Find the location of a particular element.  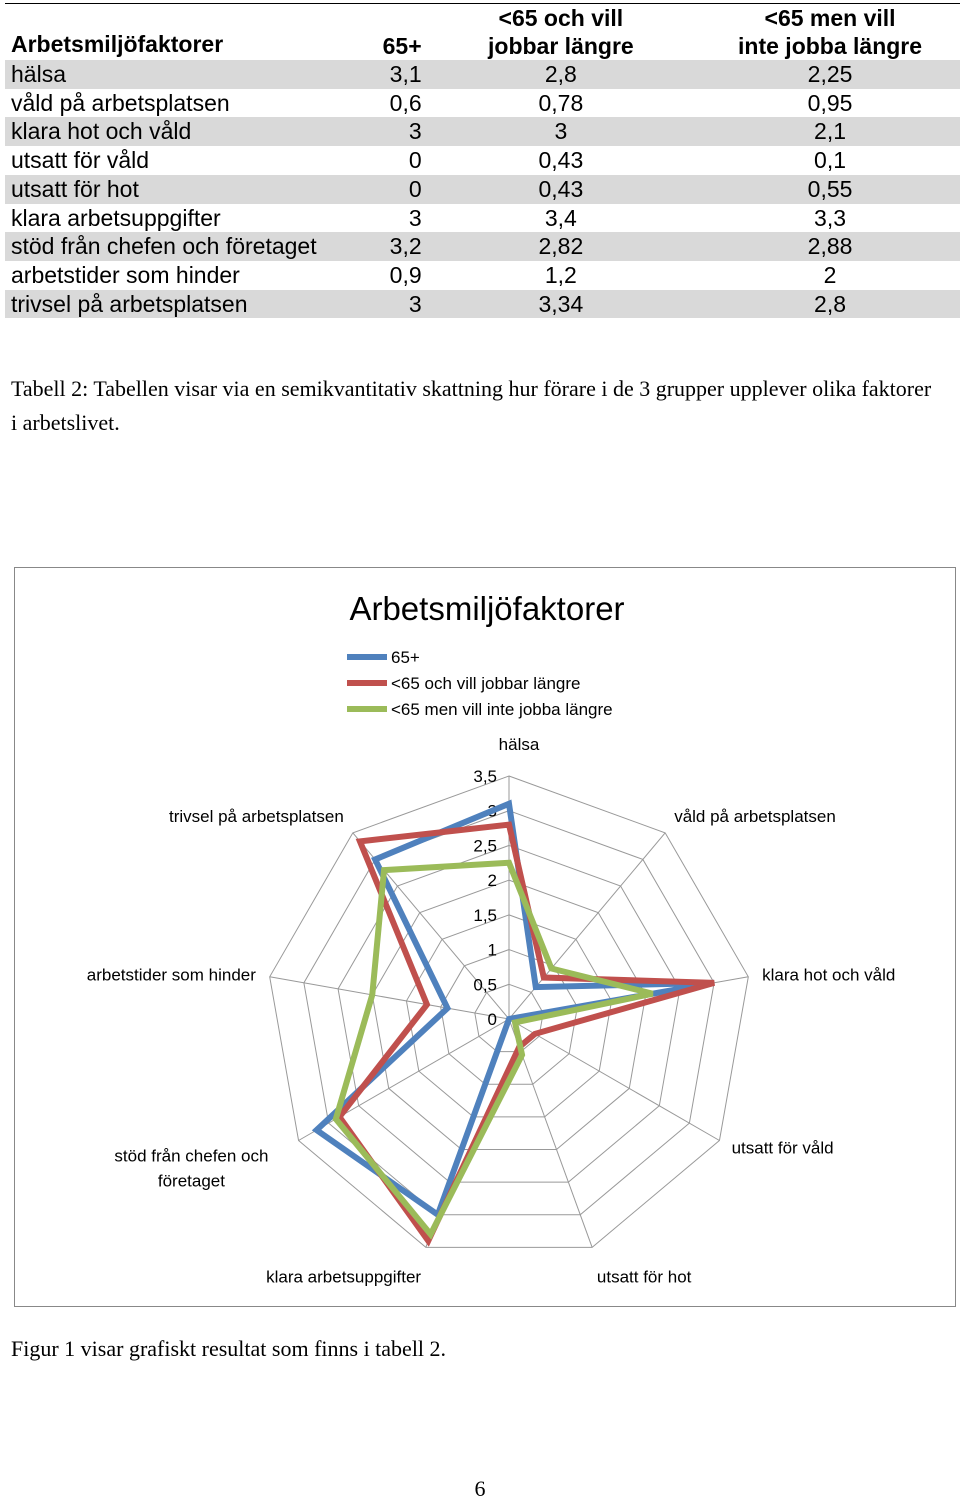

row-value: 0,55 is located at coordinates (830, 189).